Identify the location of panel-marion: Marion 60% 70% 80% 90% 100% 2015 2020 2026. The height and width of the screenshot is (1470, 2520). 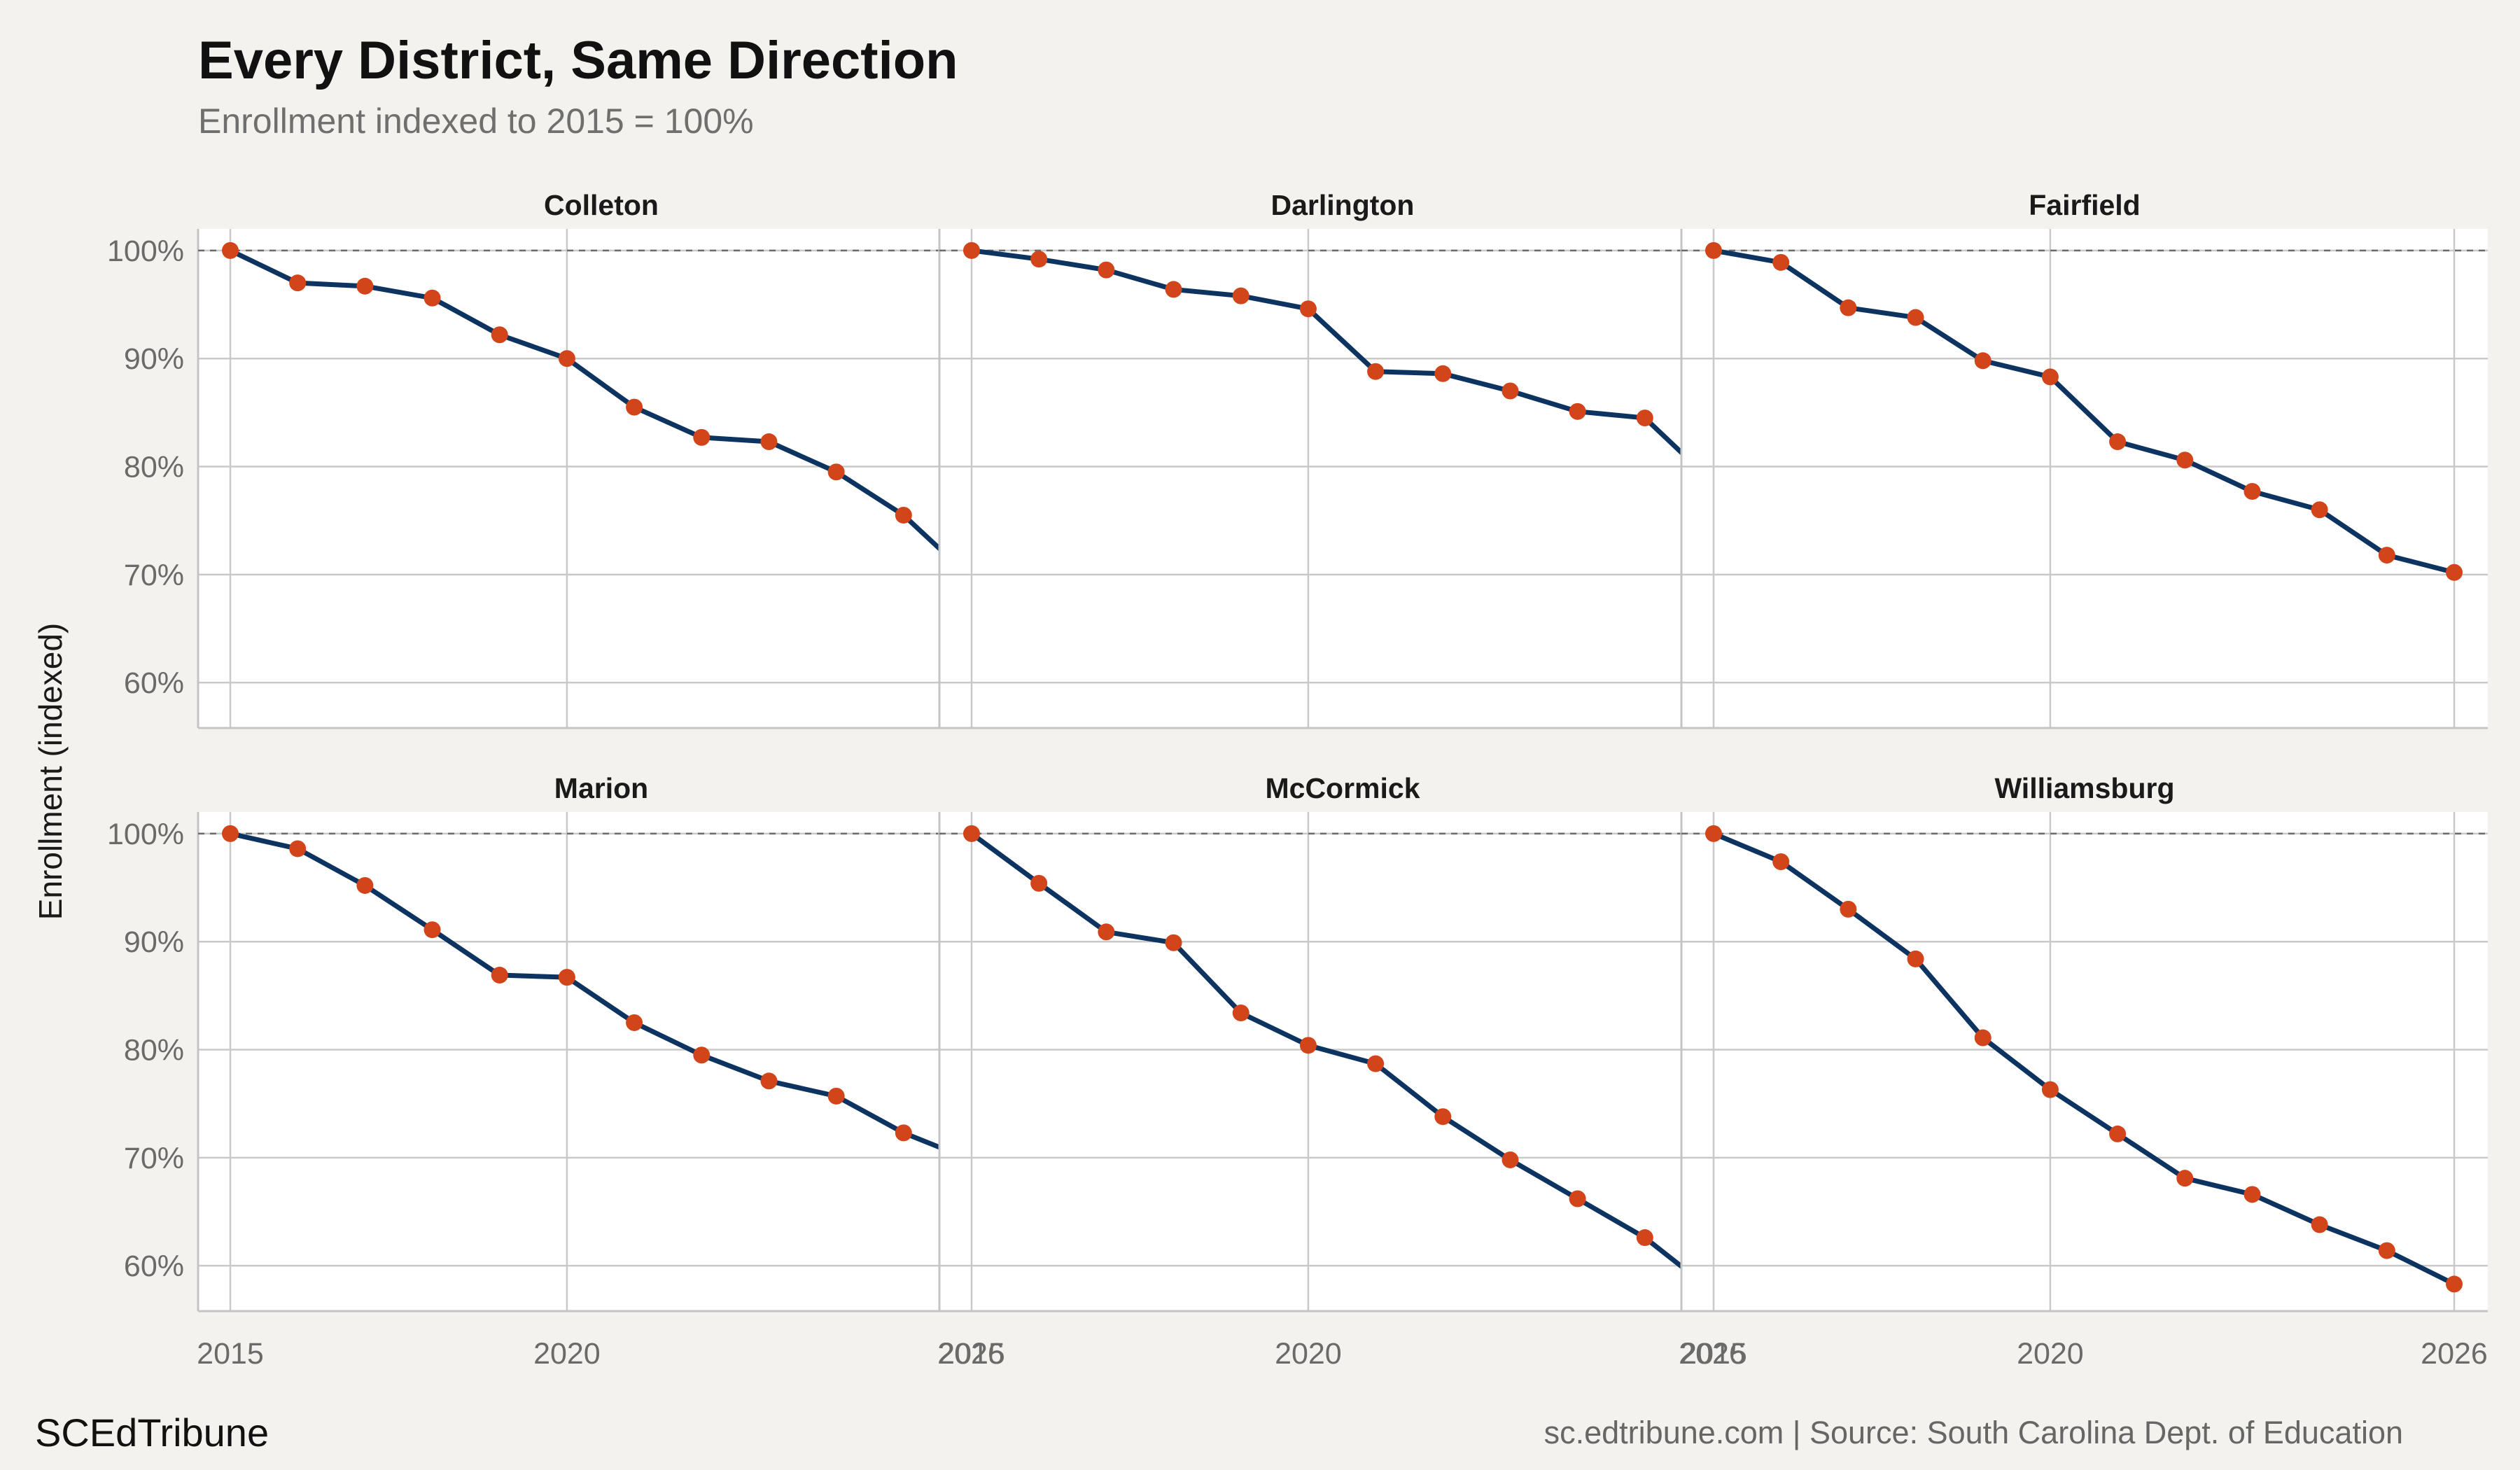
(555, 1071).